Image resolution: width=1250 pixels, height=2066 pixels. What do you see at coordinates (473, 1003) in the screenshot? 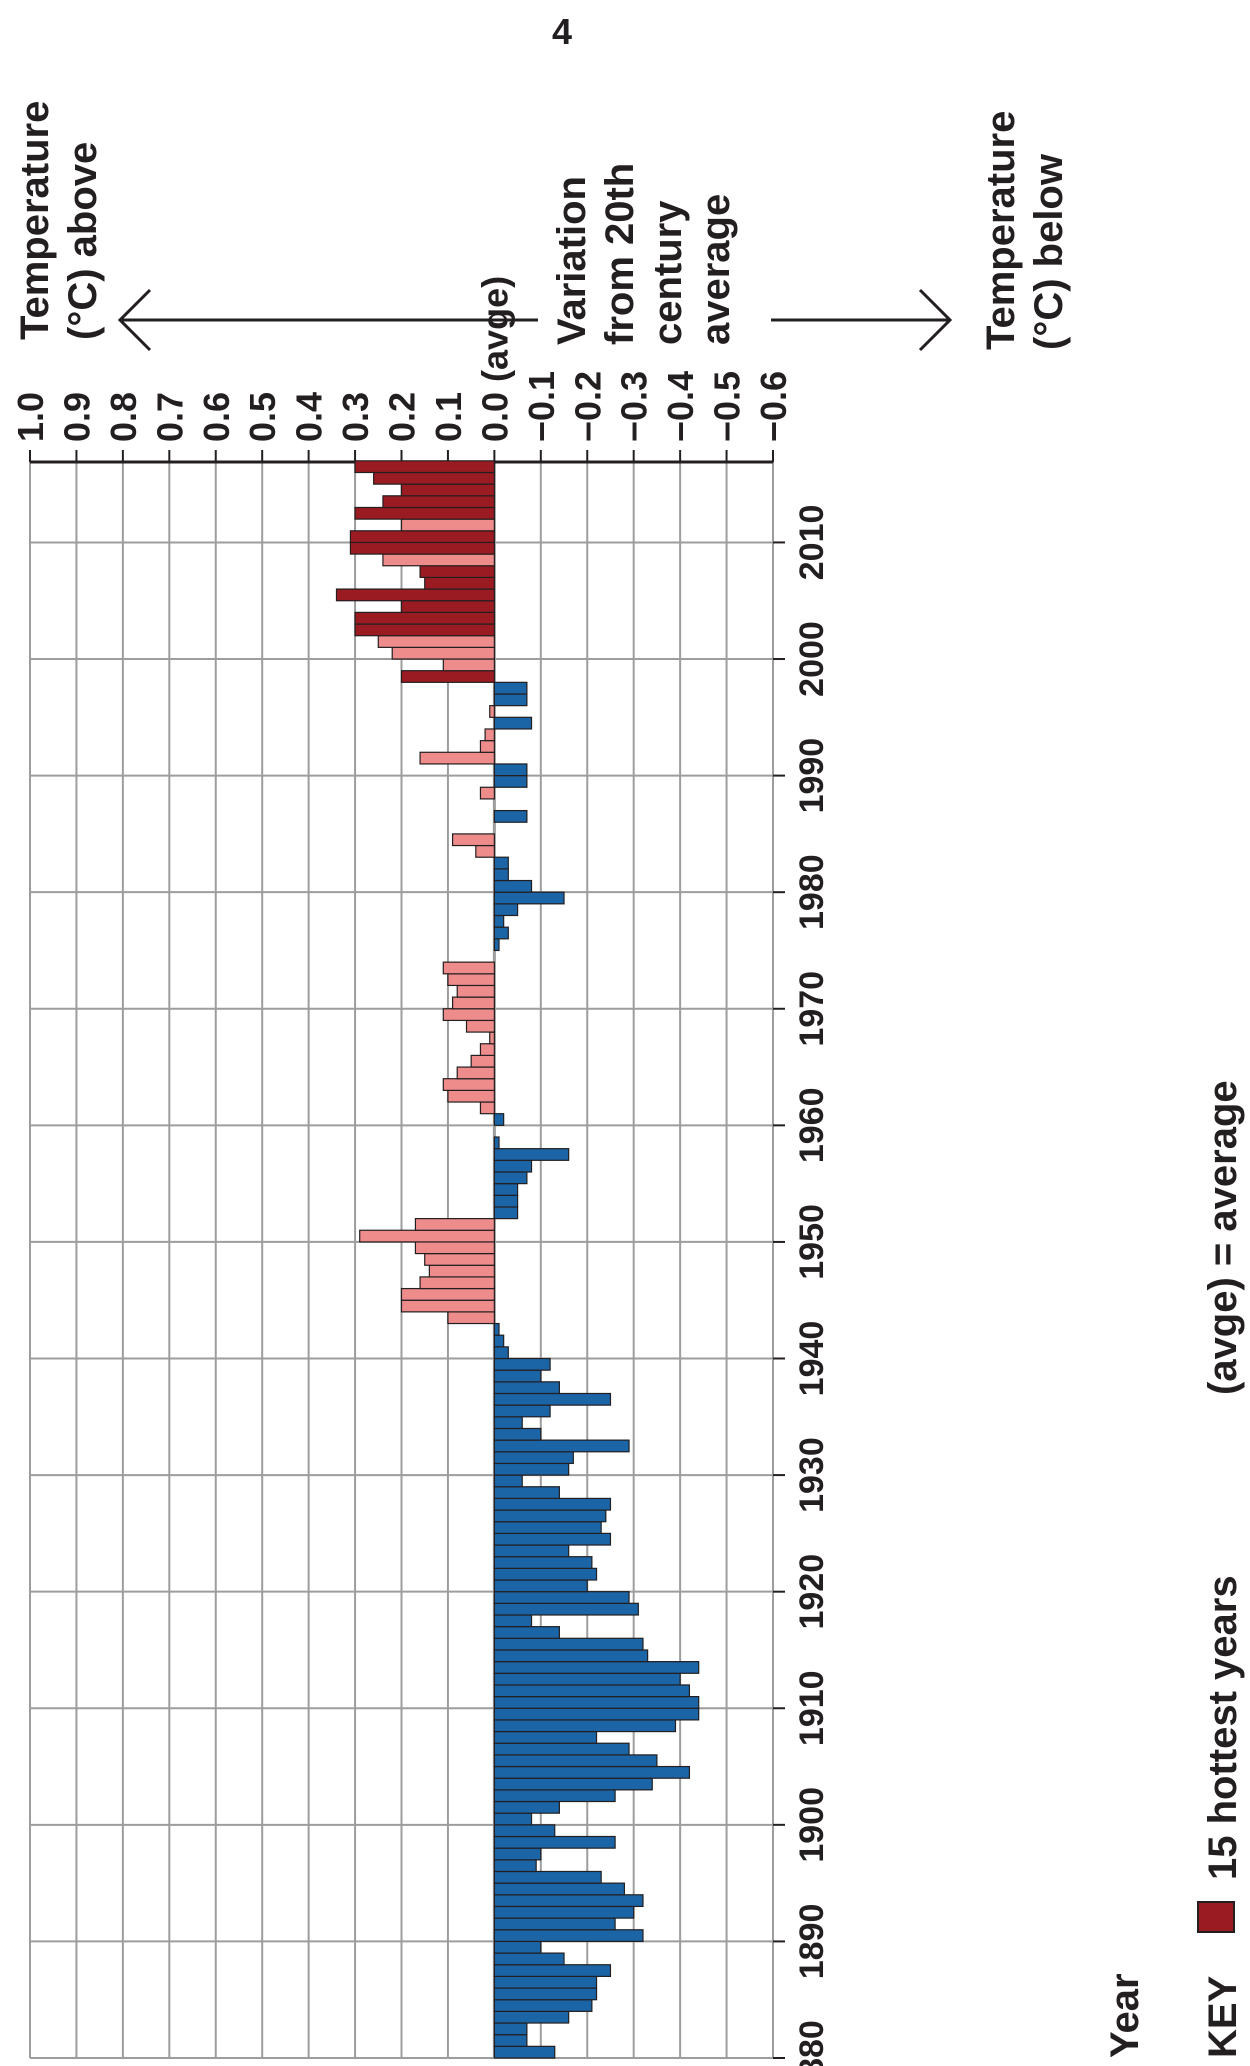
I see `bar-1970` at bounding box center [473, 1003].